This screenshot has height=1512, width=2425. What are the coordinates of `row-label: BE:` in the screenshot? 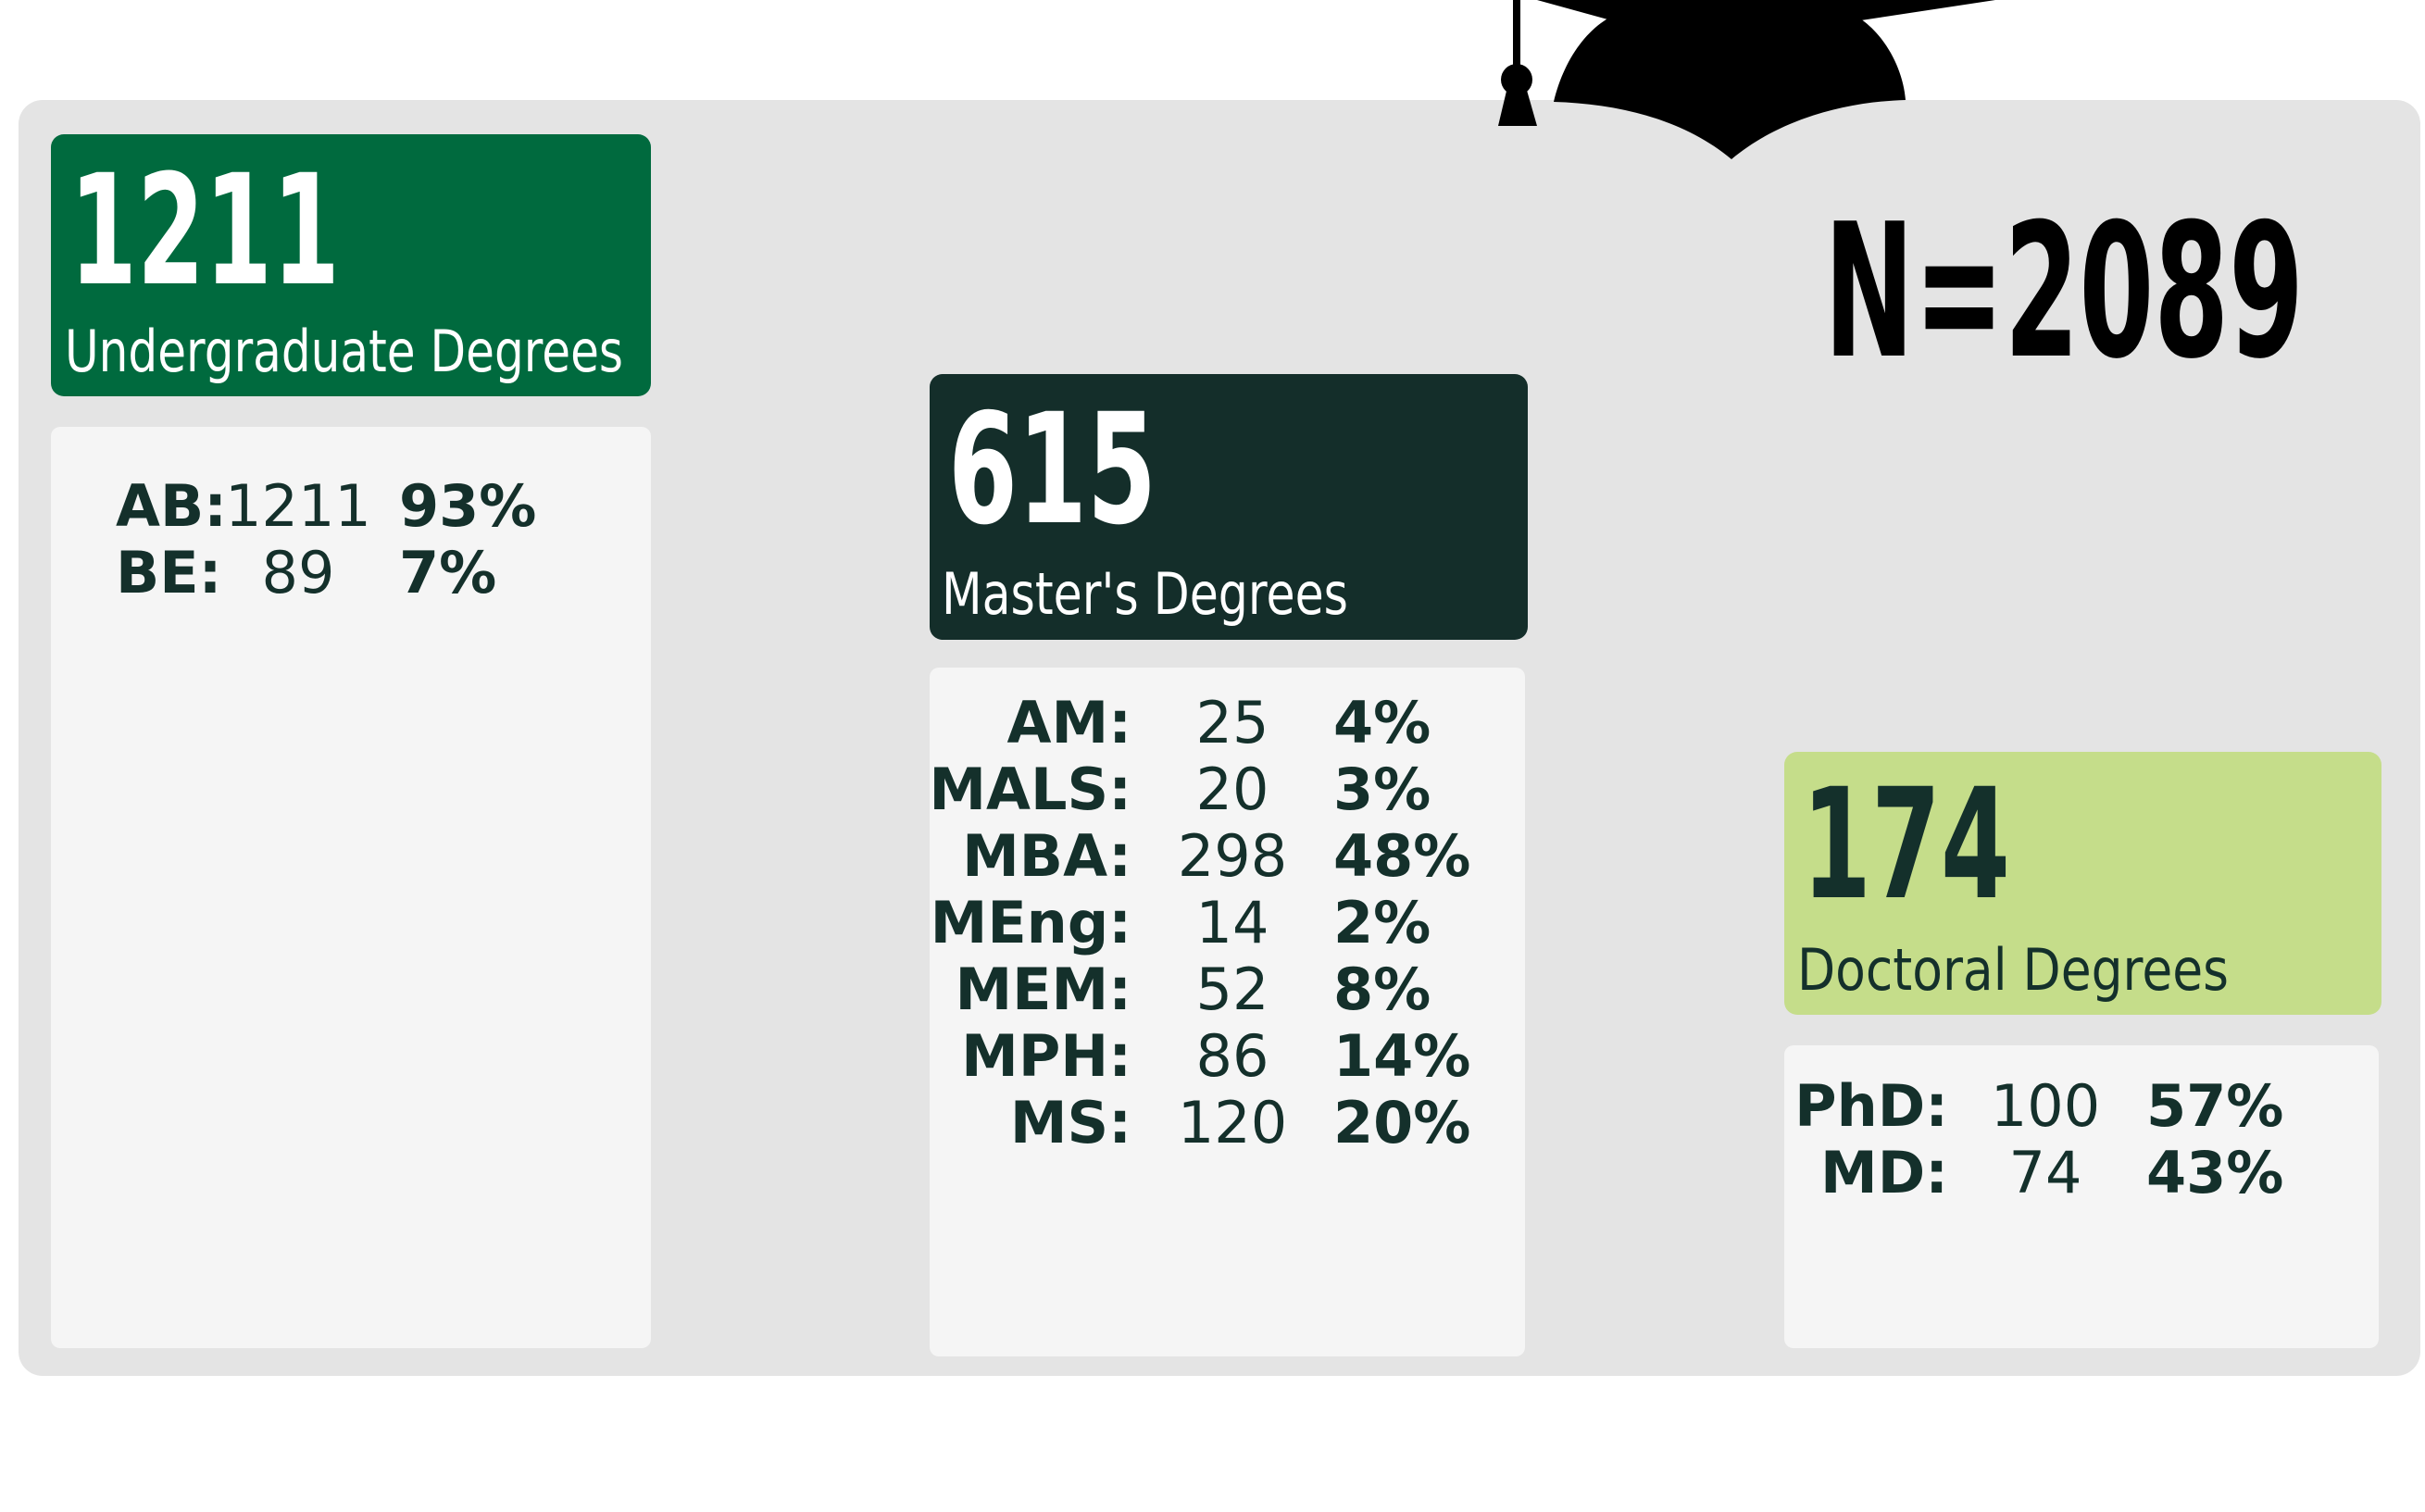 It's located at (169, 573).